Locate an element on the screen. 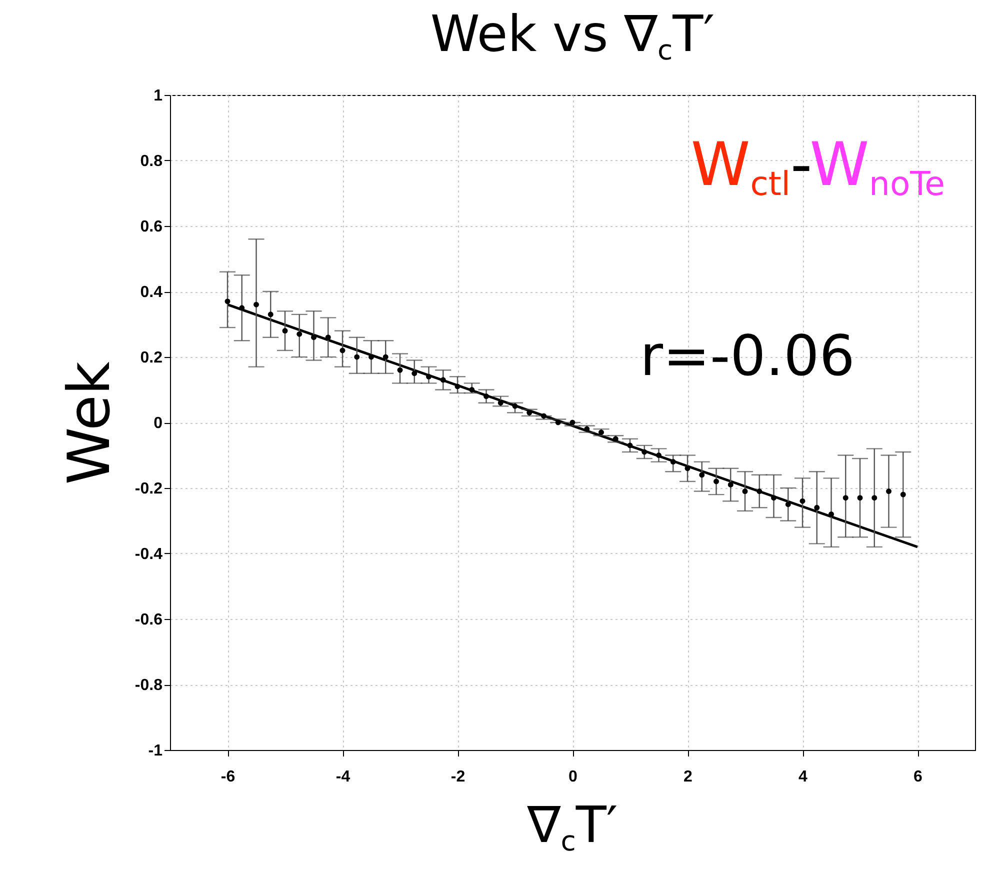  y-tick-label: 0.6 is located at coordinates (151, 227).